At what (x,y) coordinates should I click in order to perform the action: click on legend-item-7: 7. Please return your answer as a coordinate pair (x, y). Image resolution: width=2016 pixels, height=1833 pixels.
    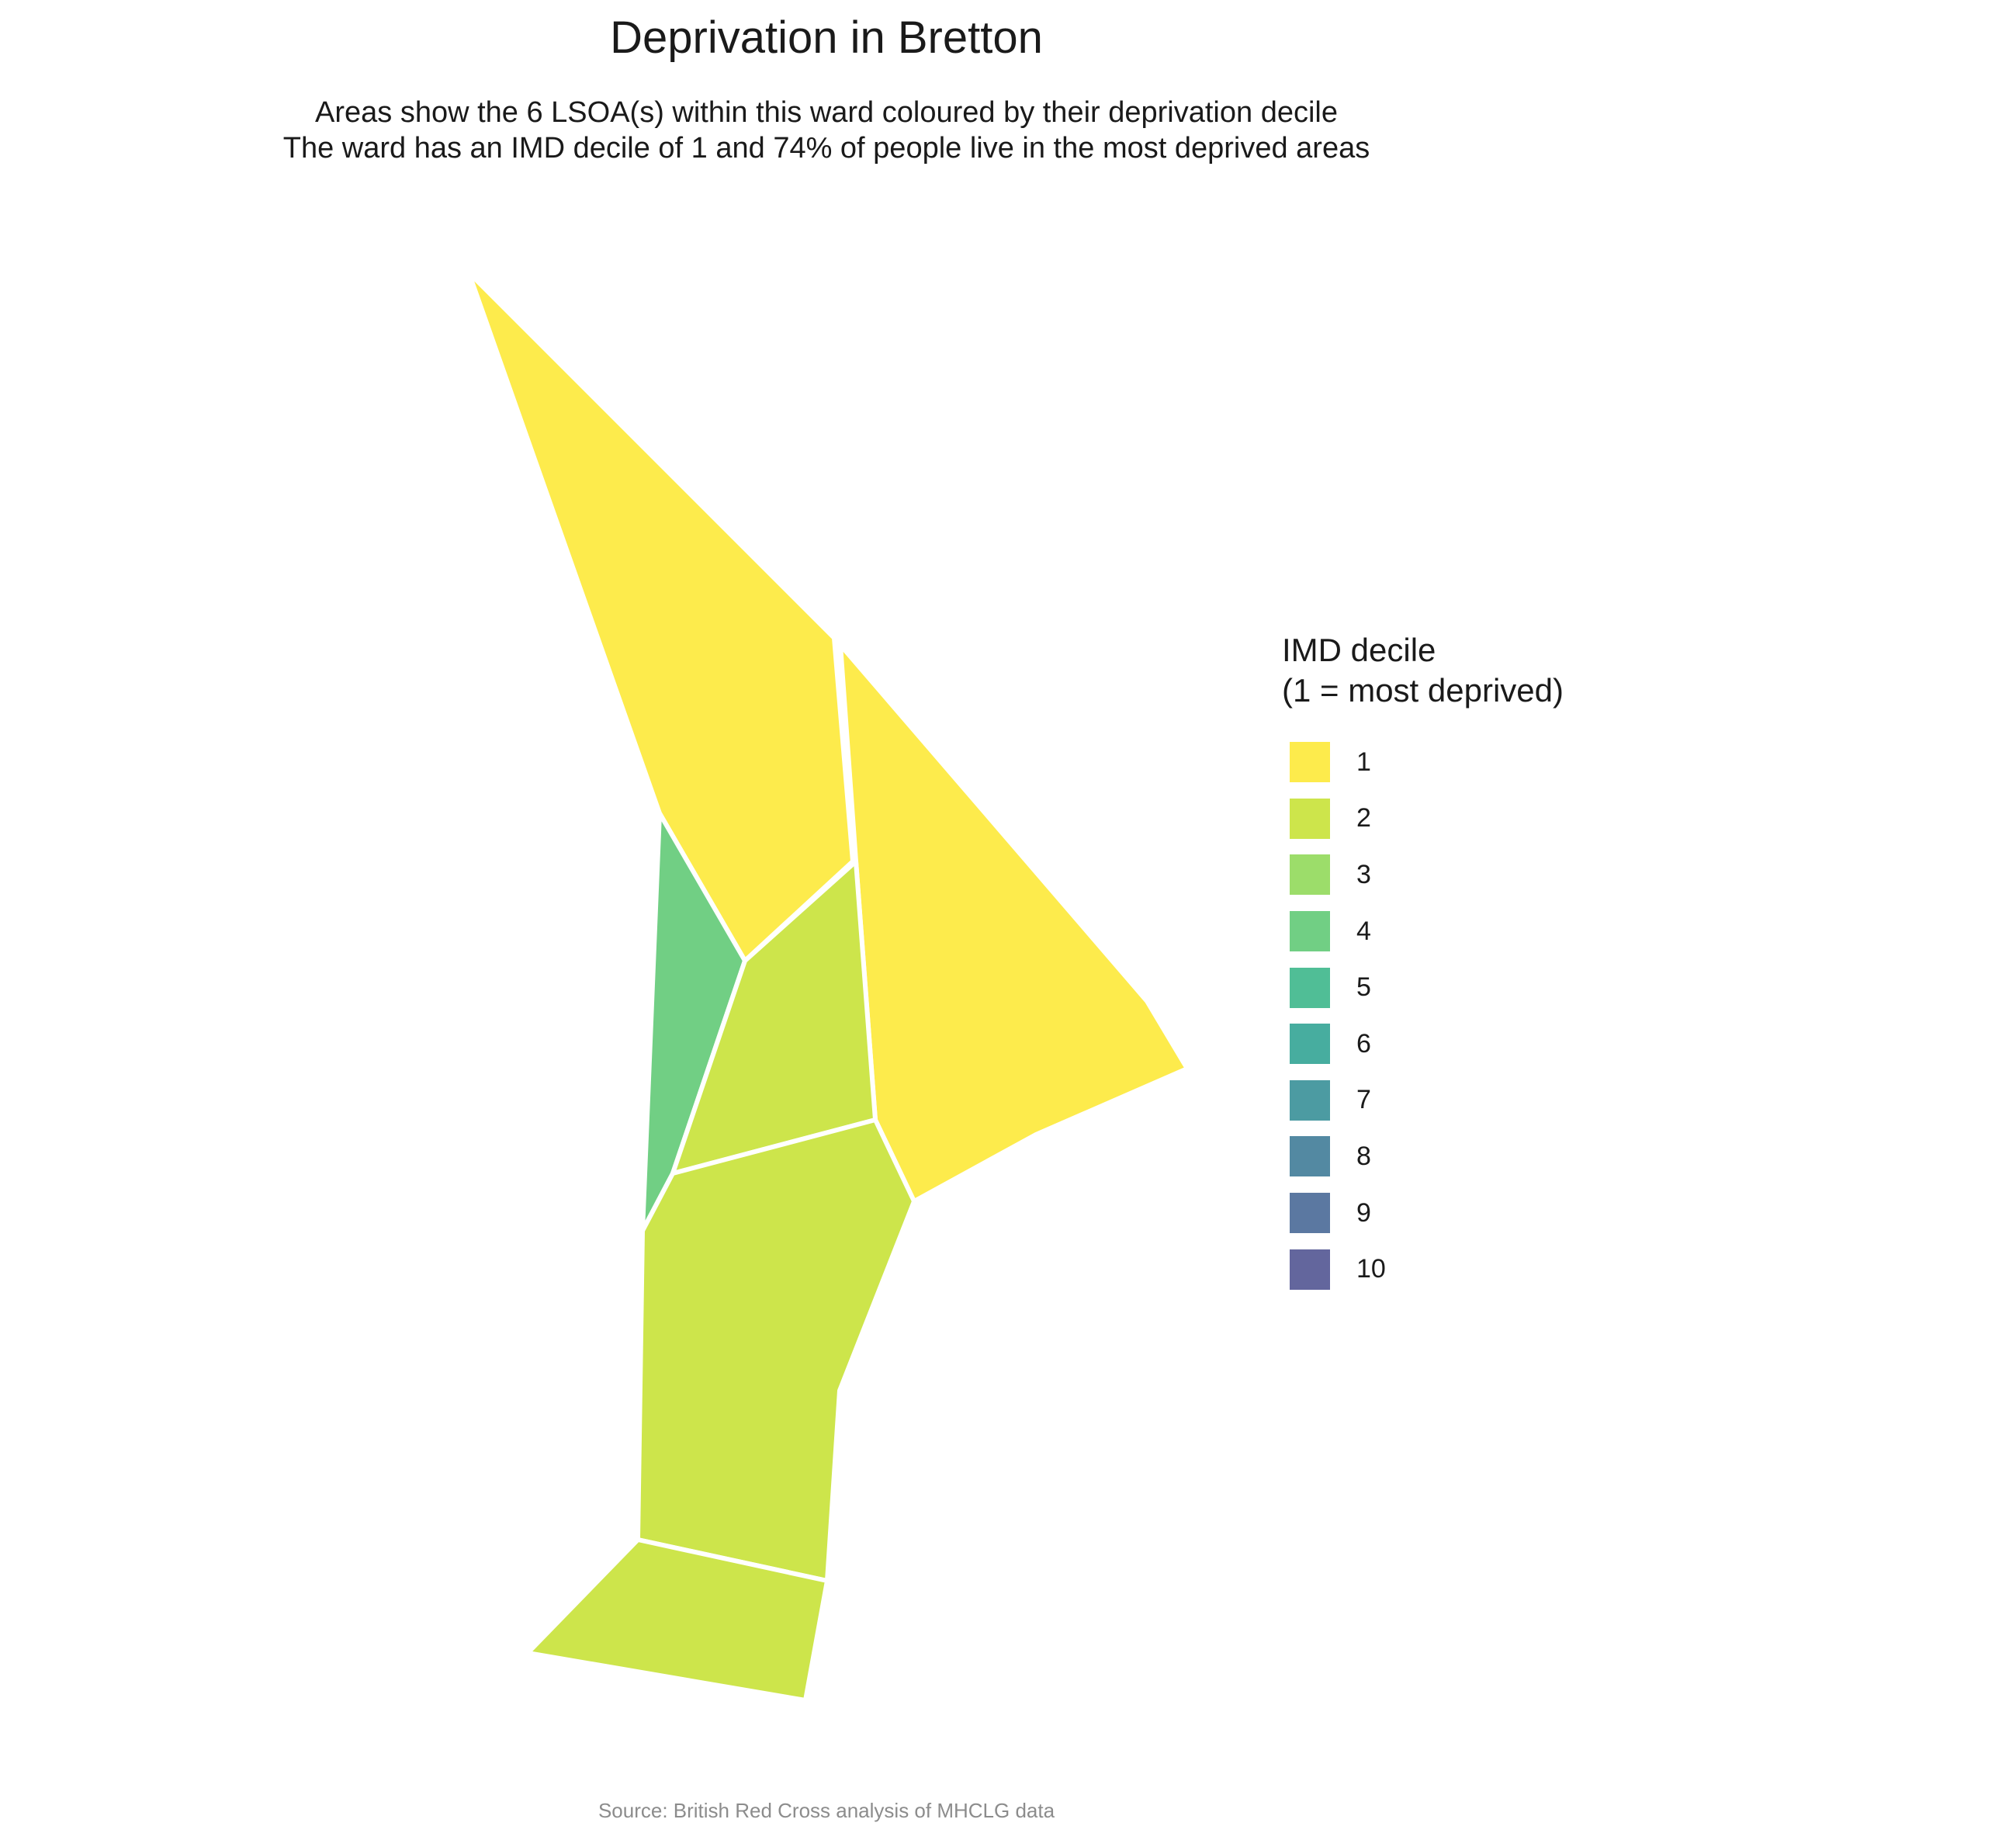
    Looking at the image, I should click on (1427, 1100).